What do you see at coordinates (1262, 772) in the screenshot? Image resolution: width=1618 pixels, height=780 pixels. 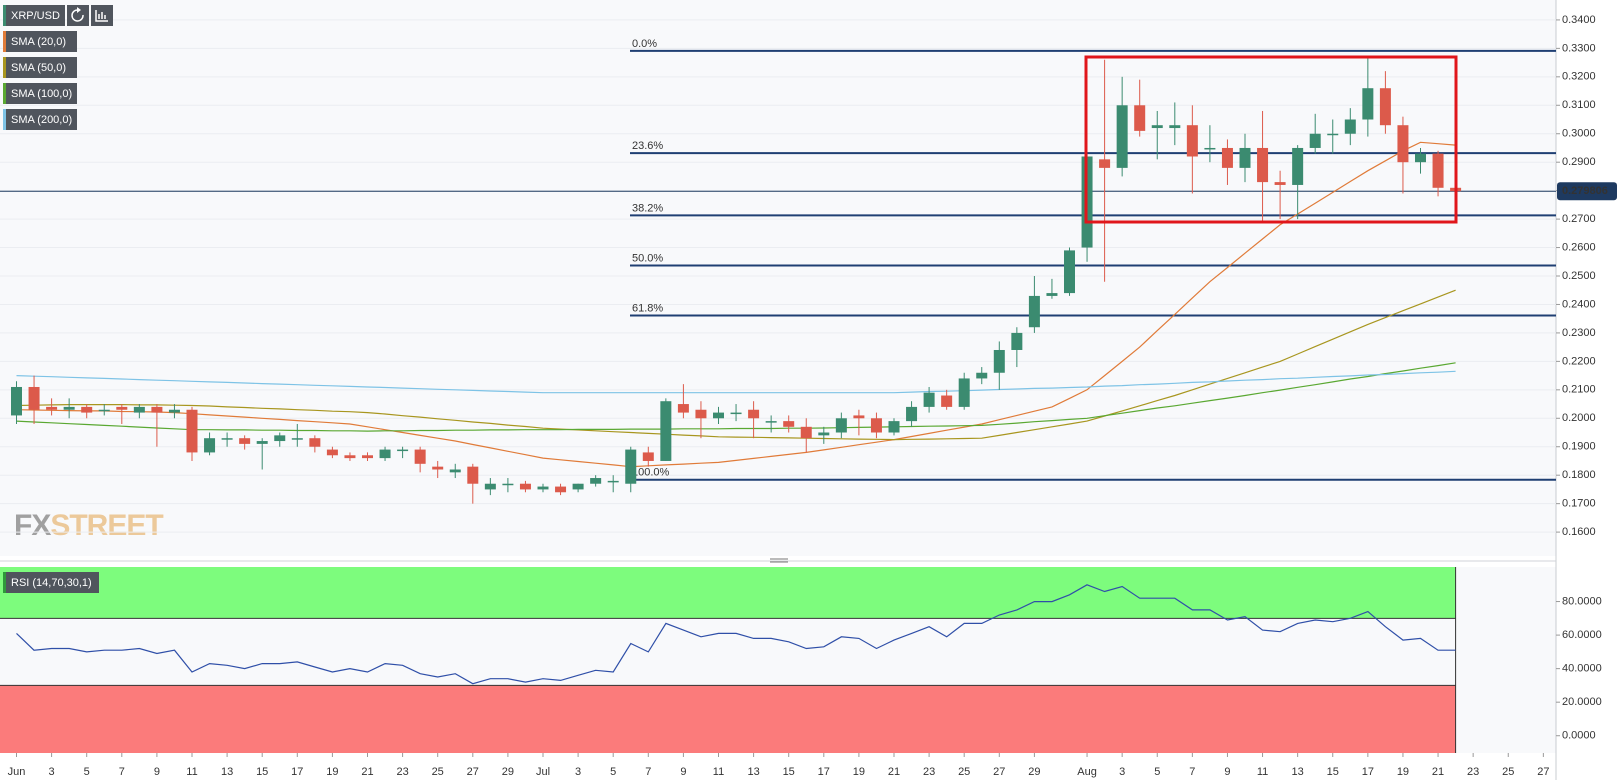 I see `x-tick-label: 11` at bounding box center [1262, 772].